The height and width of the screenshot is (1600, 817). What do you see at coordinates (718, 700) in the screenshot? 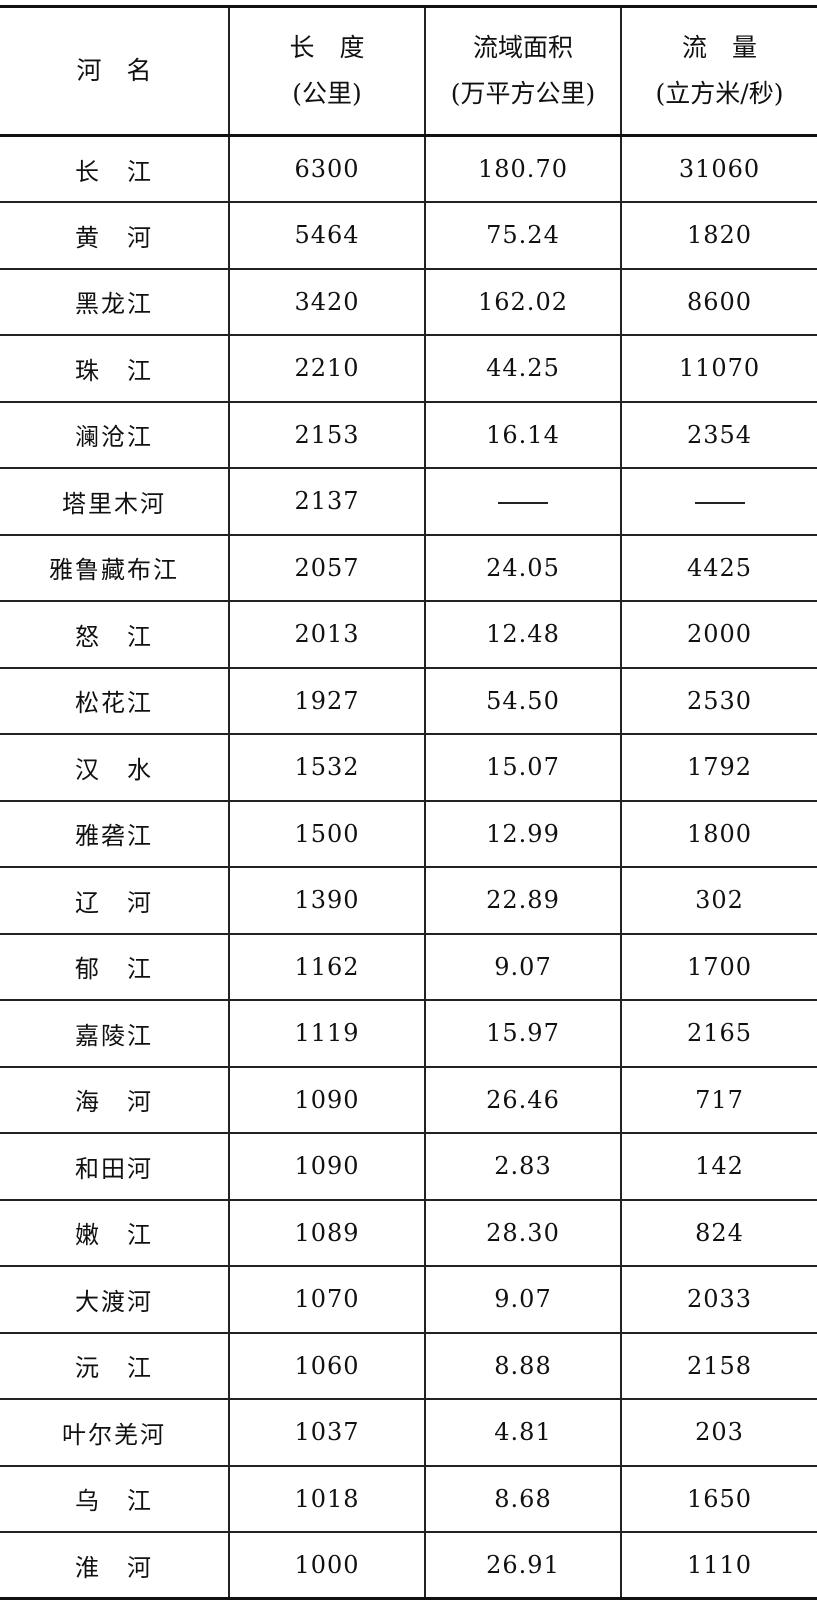
I see `cell-flow: 2530` at bounding box center [718, 700].